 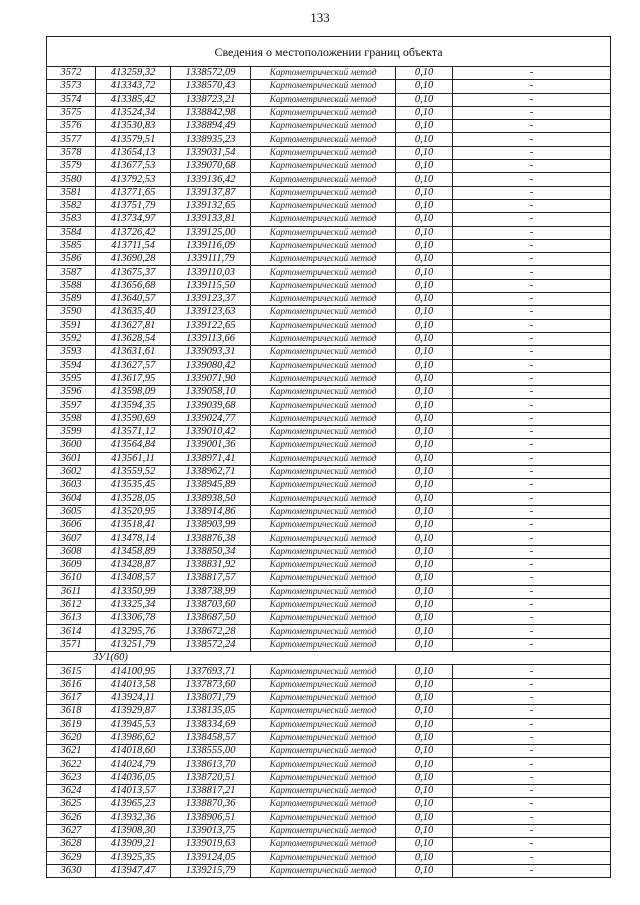 I want to click on x-coordinate: 413627,57, so click(x=133, y=365).